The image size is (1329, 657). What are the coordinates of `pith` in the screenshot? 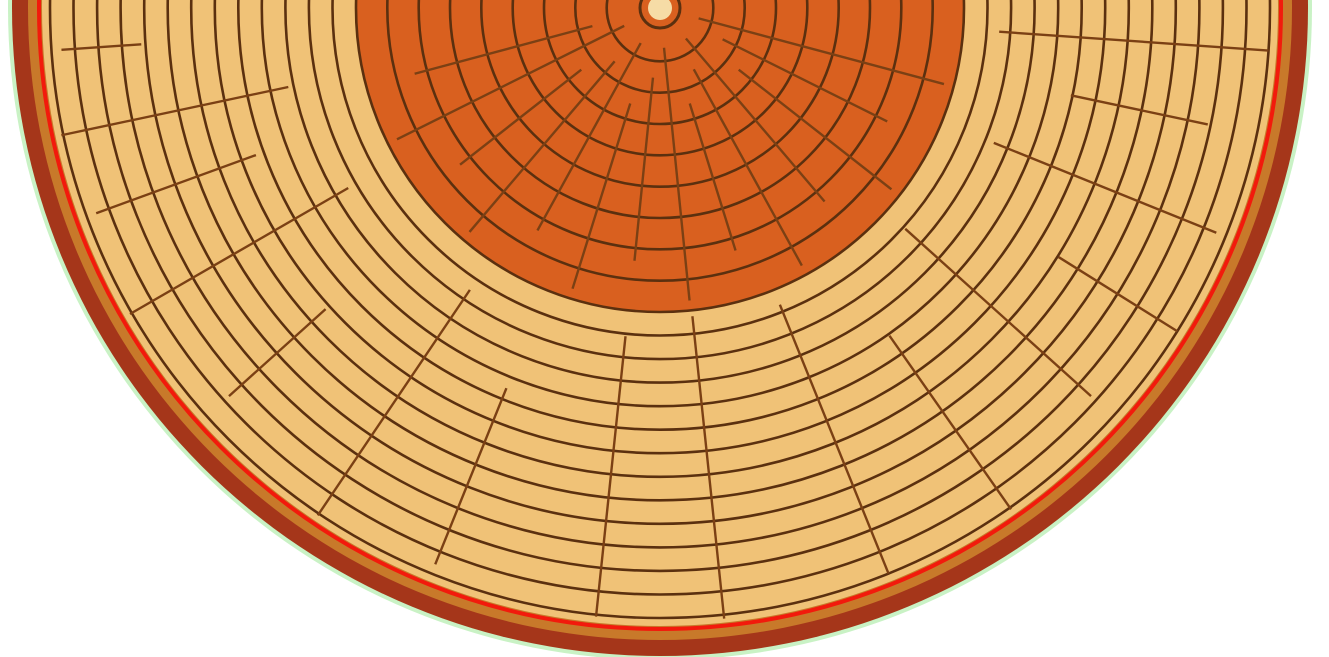 It's located at (660, 10).